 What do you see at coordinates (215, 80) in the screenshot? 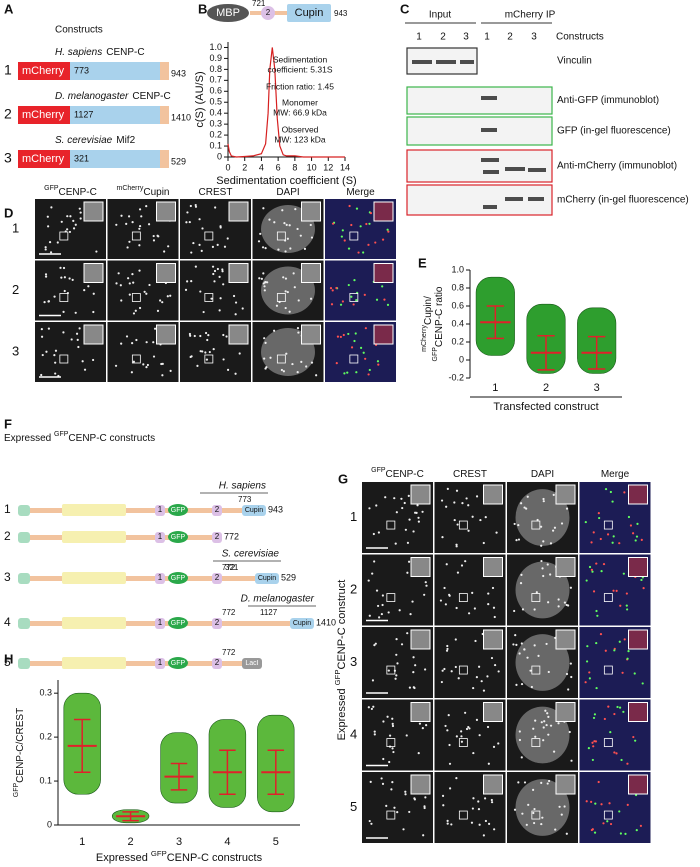
I see `y-tick-label: 0.7` at bounding box center [215, 80].